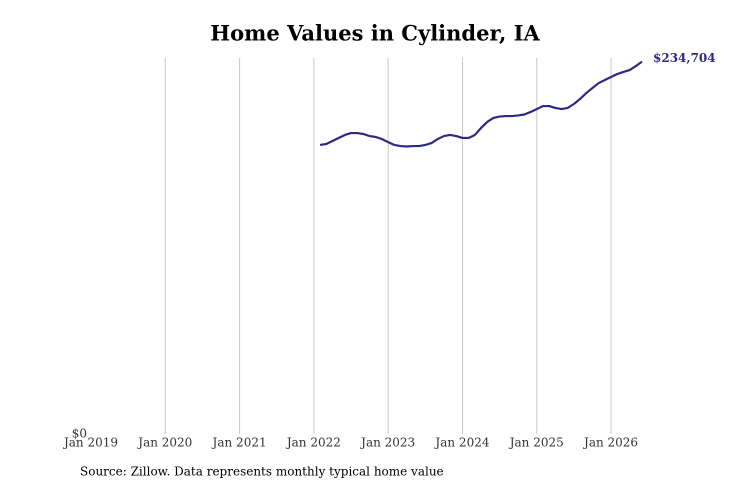 The image size is (731, 487). I want to click on x-tick-label: Jan 2023, so click(387, 443).